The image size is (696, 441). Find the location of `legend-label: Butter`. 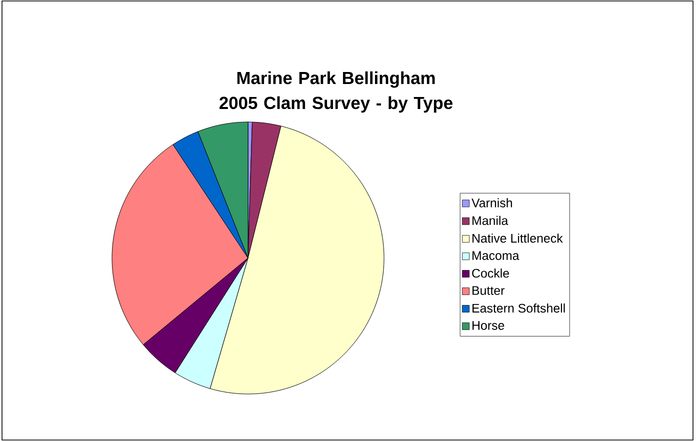

legend-label: Butter is located at coordinates (488, 290).